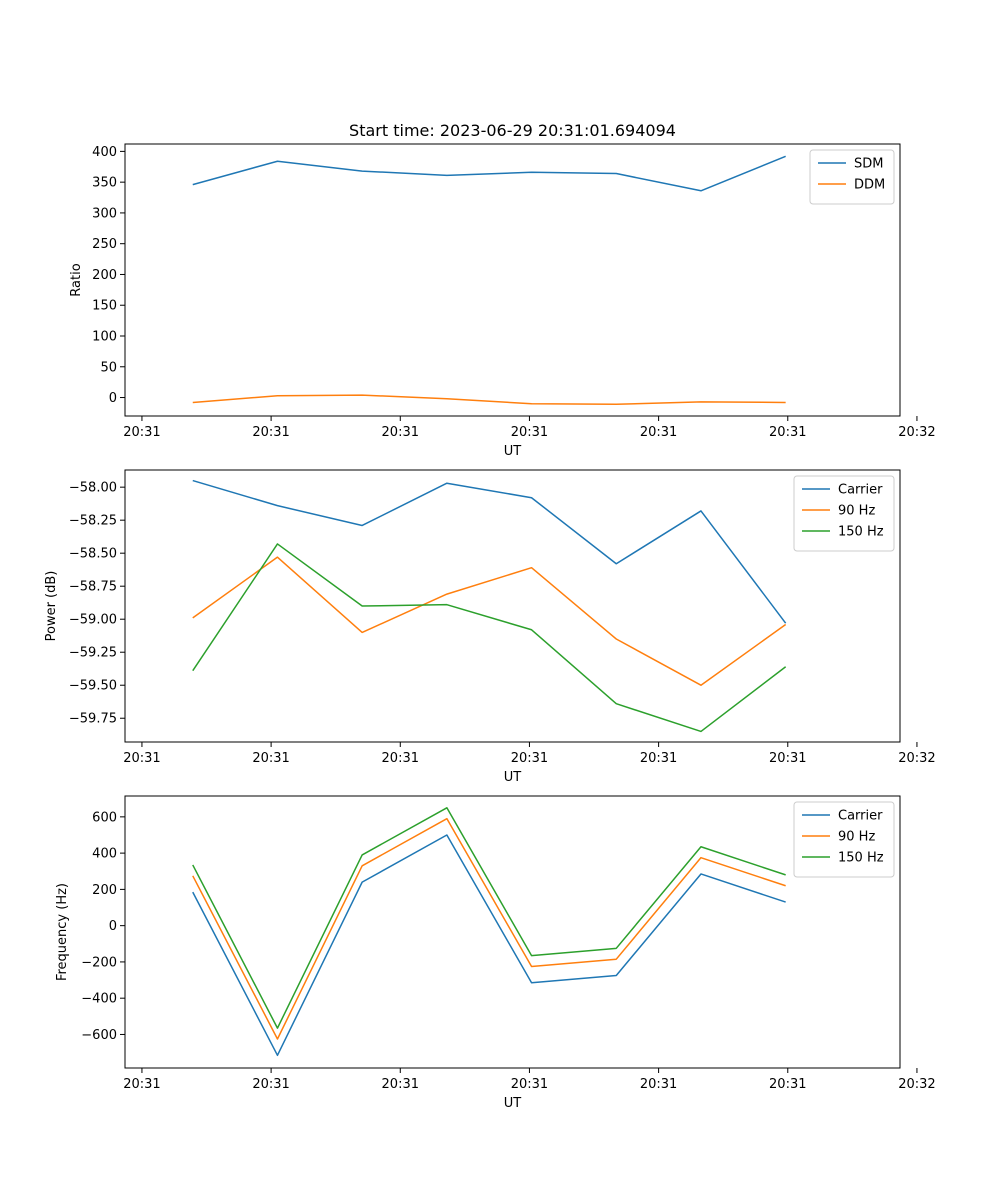 This screenshot has width=1000, height=1200. I want to click on y-tick-label: 100, so click(104, 337).